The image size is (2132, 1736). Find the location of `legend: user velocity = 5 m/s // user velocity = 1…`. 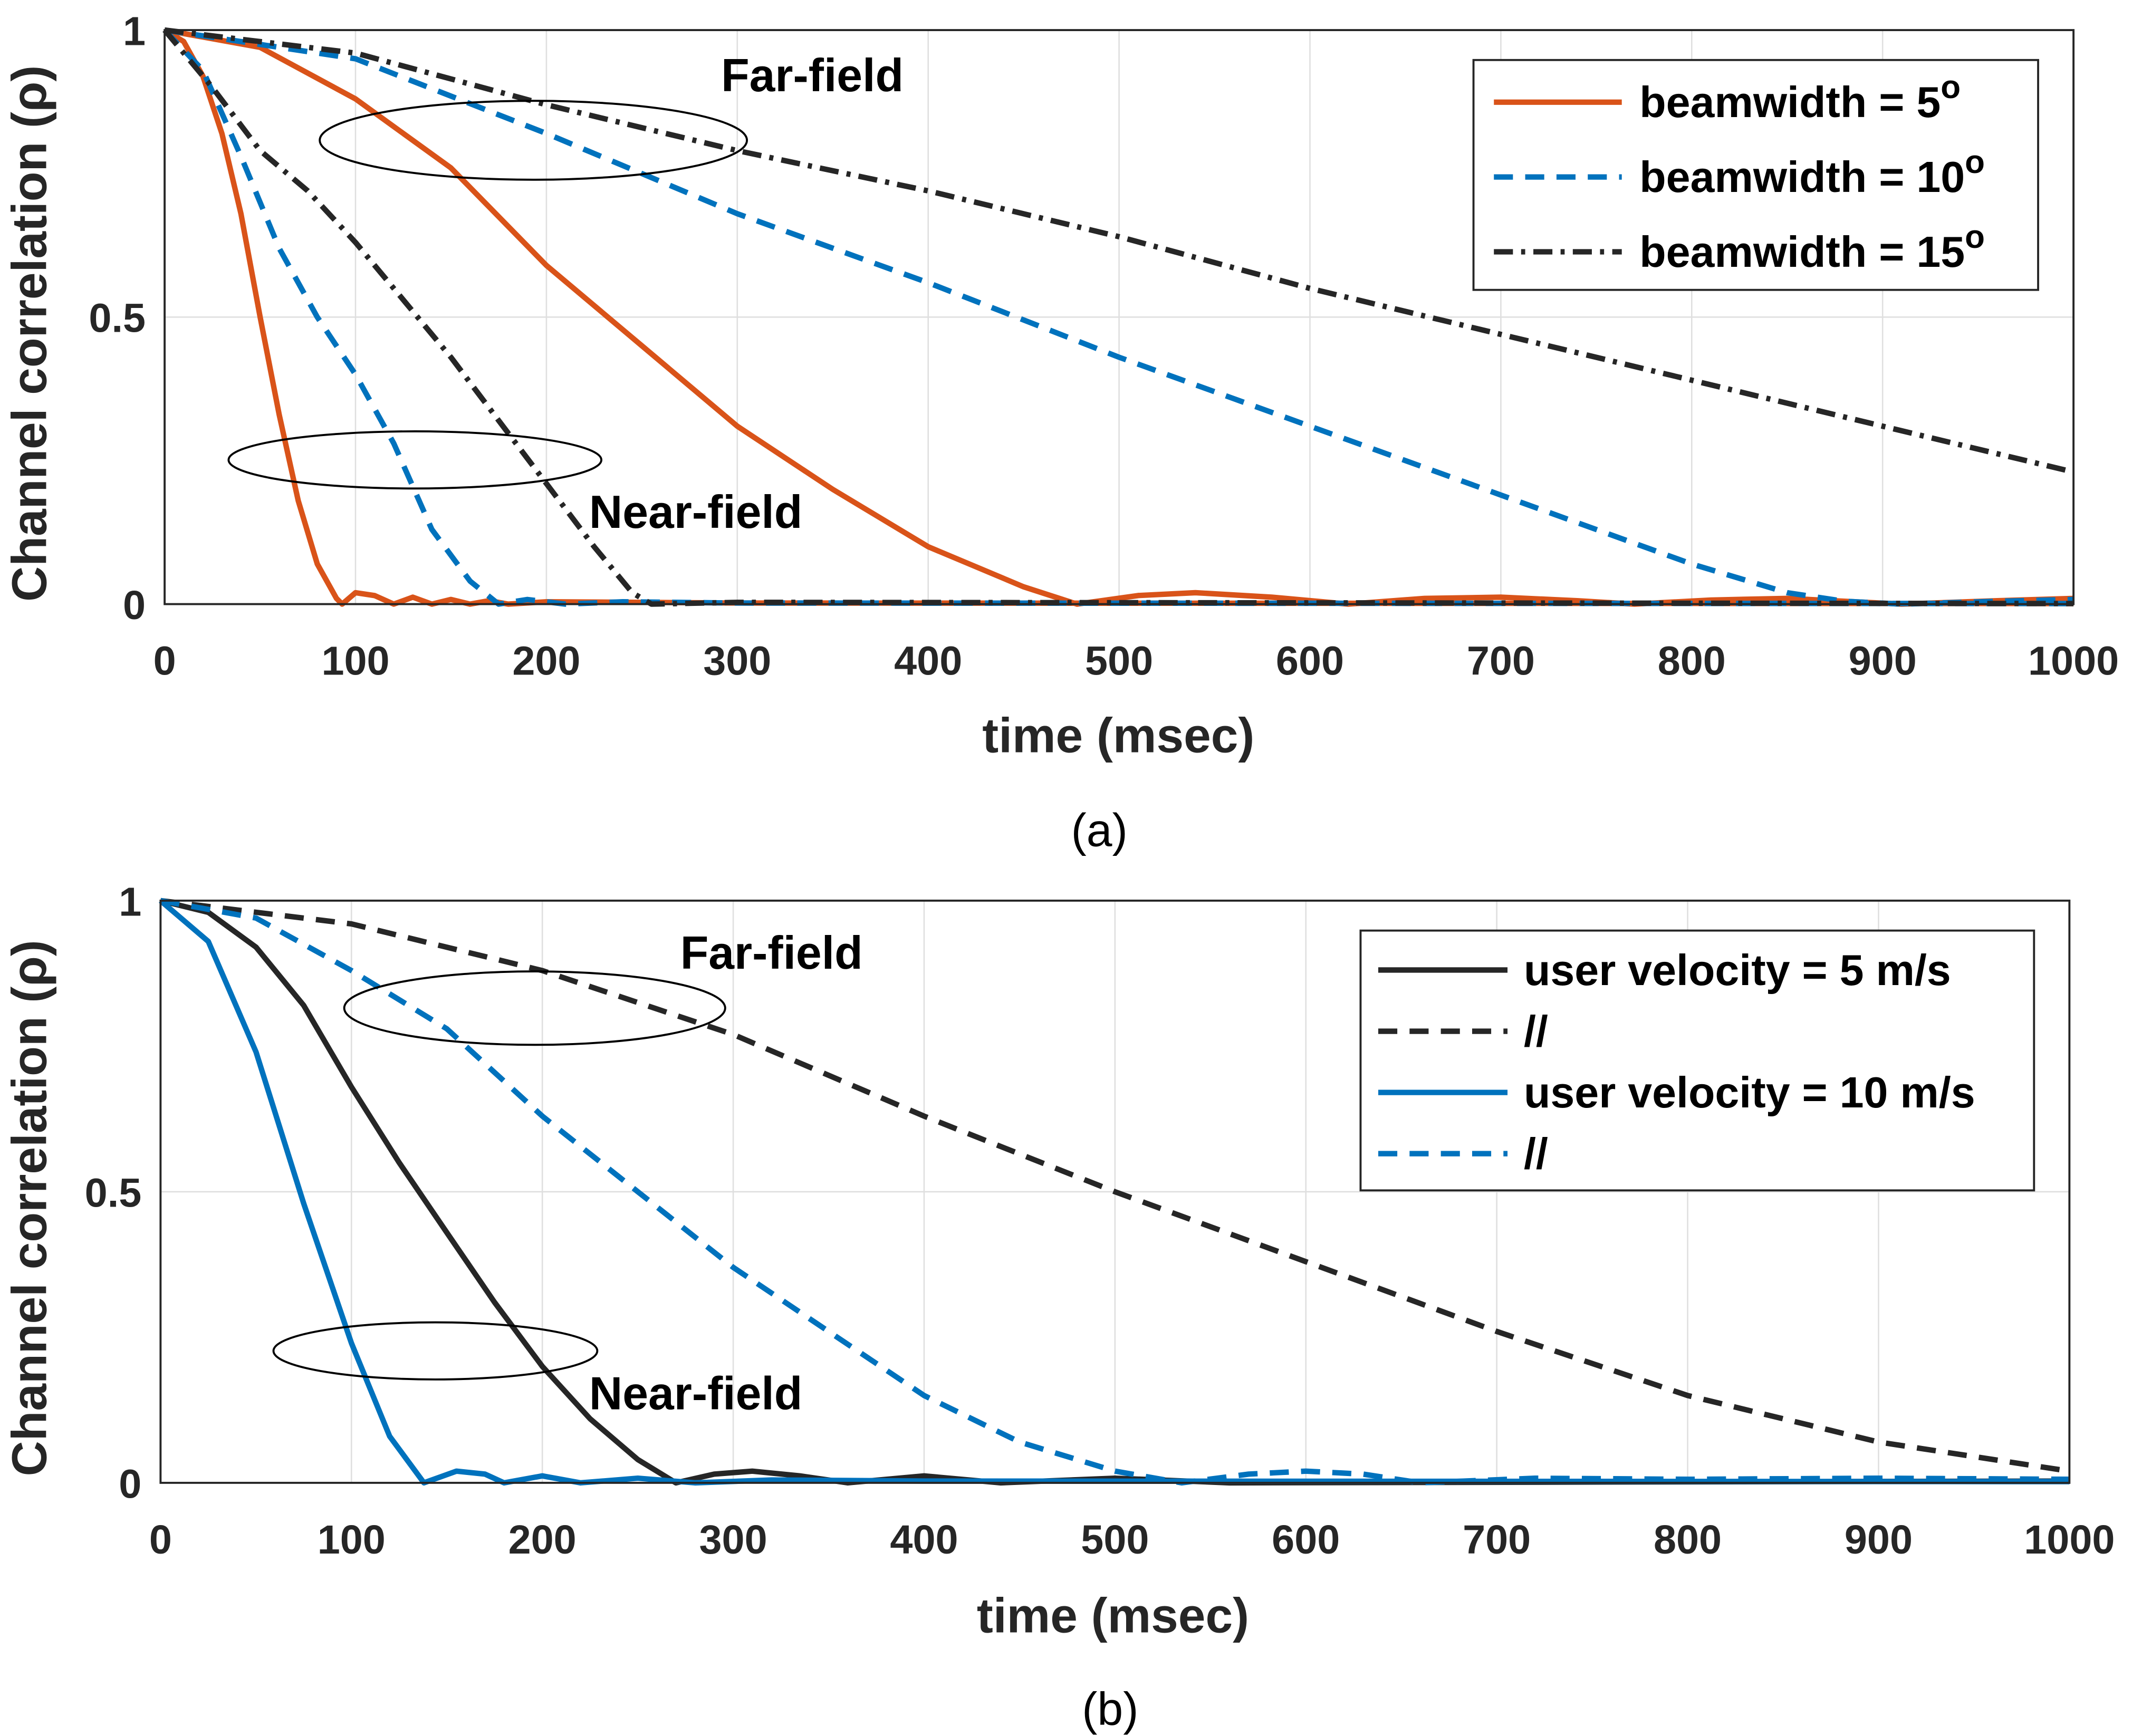

legend: user velocity = 5 m/s // user velocity = 1… is located at coordinates (1697, 1060).